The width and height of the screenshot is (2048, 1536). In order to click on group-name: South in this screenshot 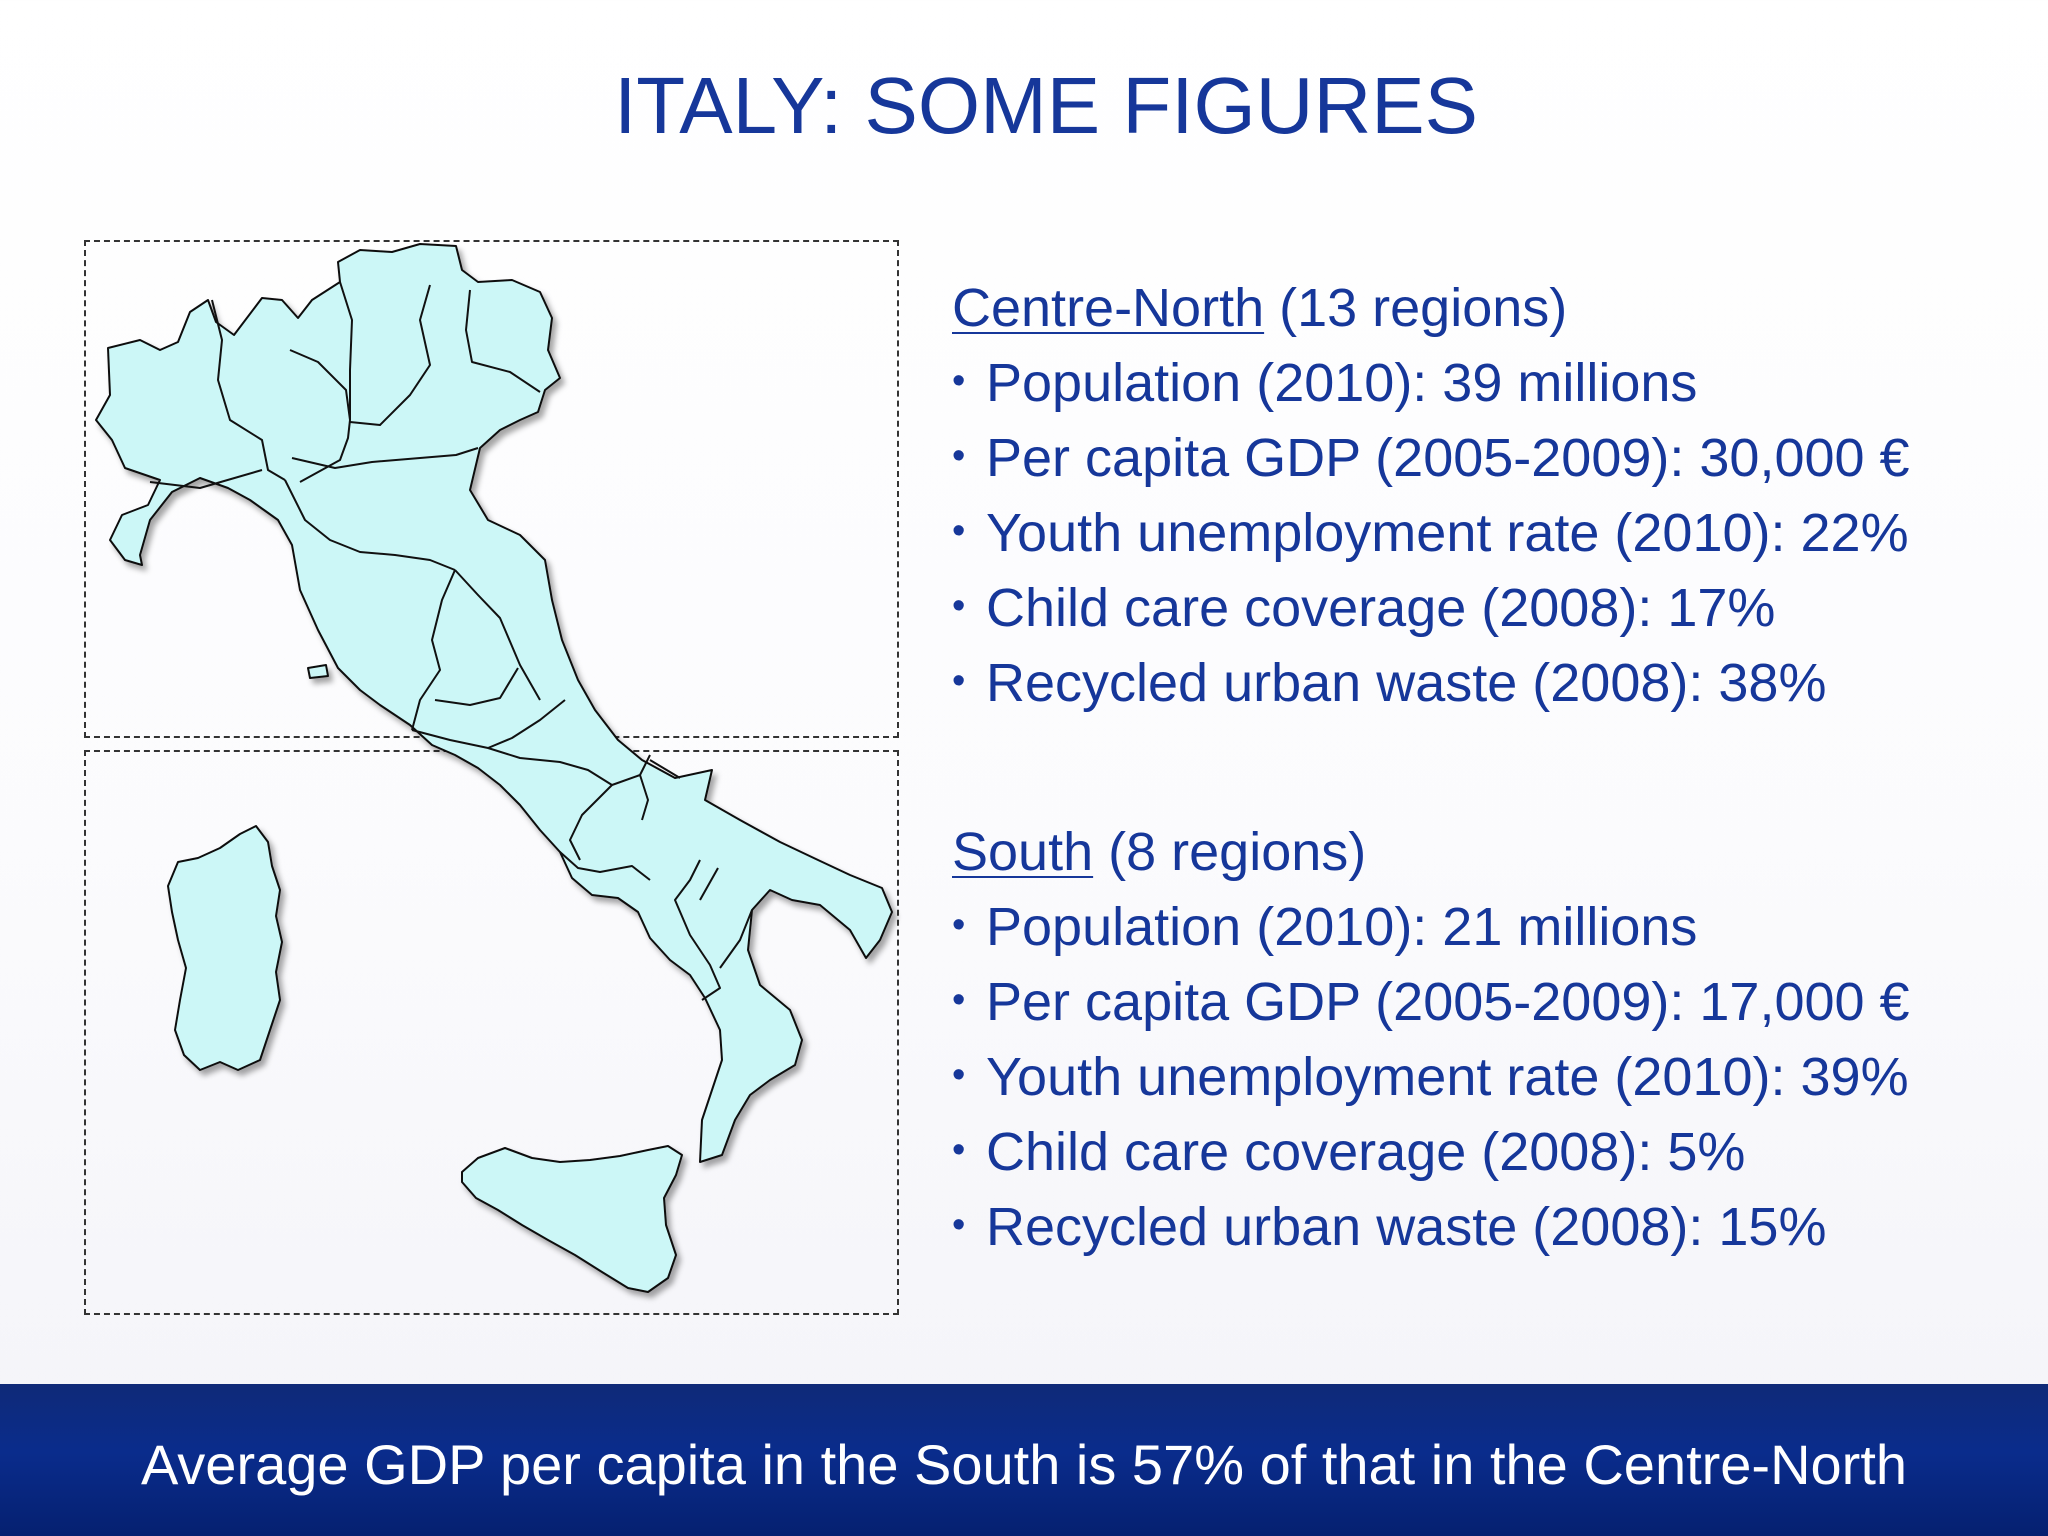, I will do `click(1023, 852)`.